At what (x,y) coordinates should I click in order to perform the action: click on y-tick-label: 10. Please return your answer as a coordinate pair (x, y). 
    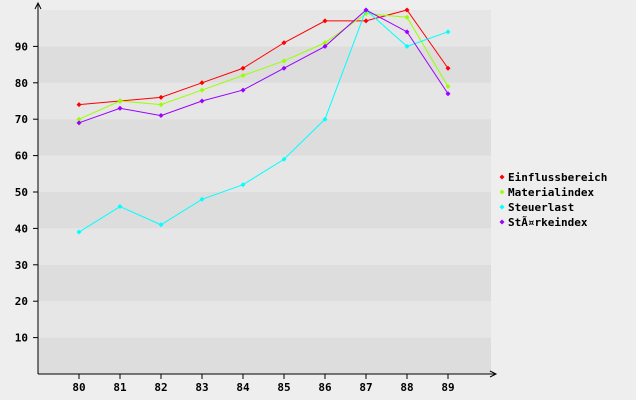
    Looking at the image, I should click on (21, 338).